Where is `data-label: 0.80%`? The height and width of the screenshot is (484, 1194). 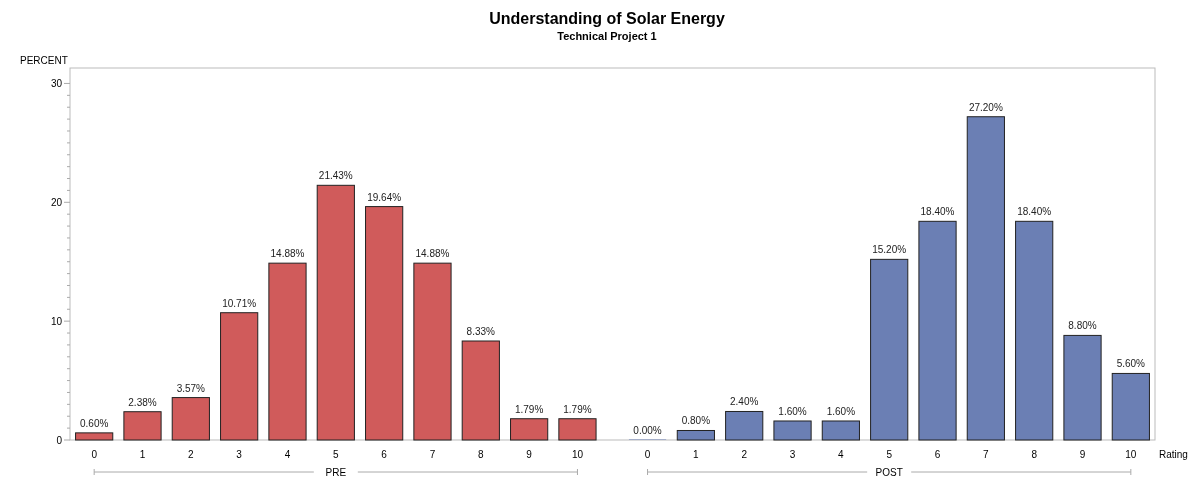
data-label: 0.80% is located at coordinates (696, 421).